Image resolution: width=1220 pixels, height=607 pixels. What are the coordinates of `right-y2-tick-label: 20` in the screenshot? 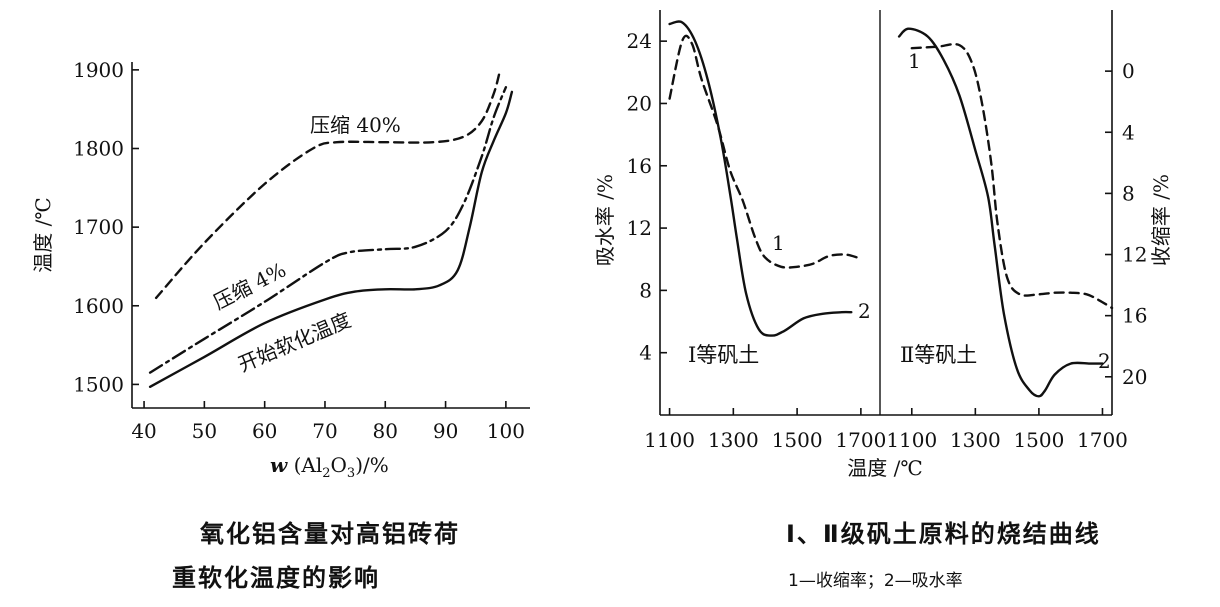 It's located at (1134, 377).